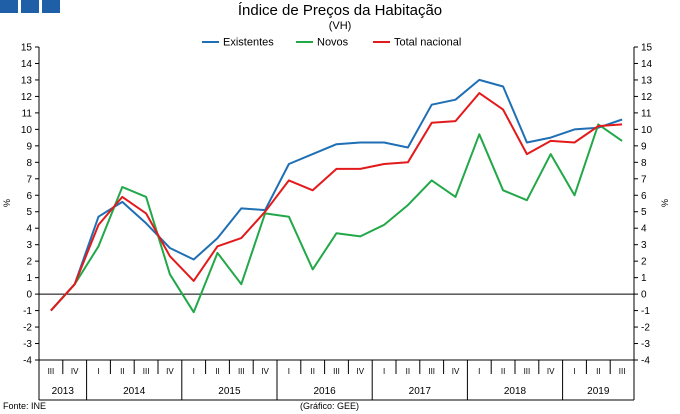 The width and height of the screenshot is (680, 414). What do you see at coordinates (645, 344) in the screenshot?
I see `y-tick-label-right: -3` at bounding box center [645, 344].